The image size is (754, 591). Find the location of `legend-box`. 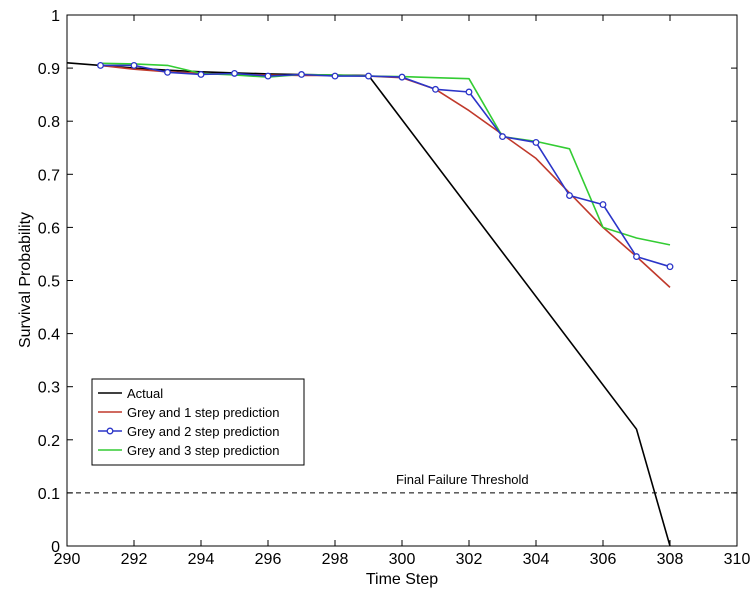

legend-box is located at coordinates (198, 422).